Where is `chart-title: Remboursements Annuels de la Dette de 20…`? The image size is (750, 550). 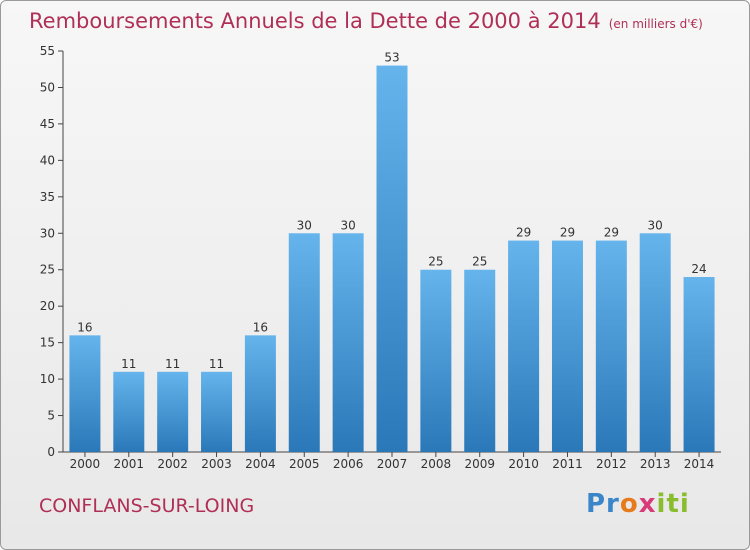
chart-title: Remboursements Annuels de la Dette de 20… is located at coordinates (315, 21).